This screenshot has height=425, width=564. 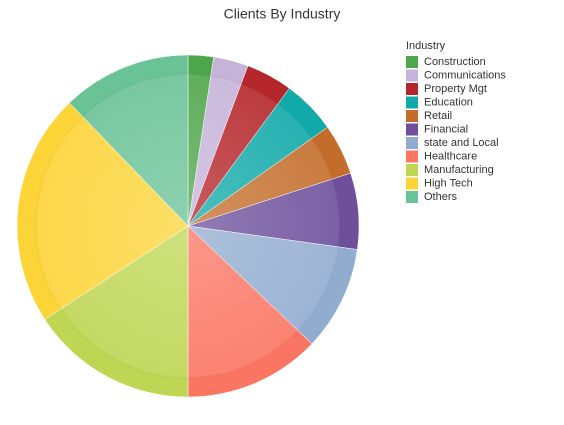 I want to click on legend-label: state and Local, so click(x=461, y=143).